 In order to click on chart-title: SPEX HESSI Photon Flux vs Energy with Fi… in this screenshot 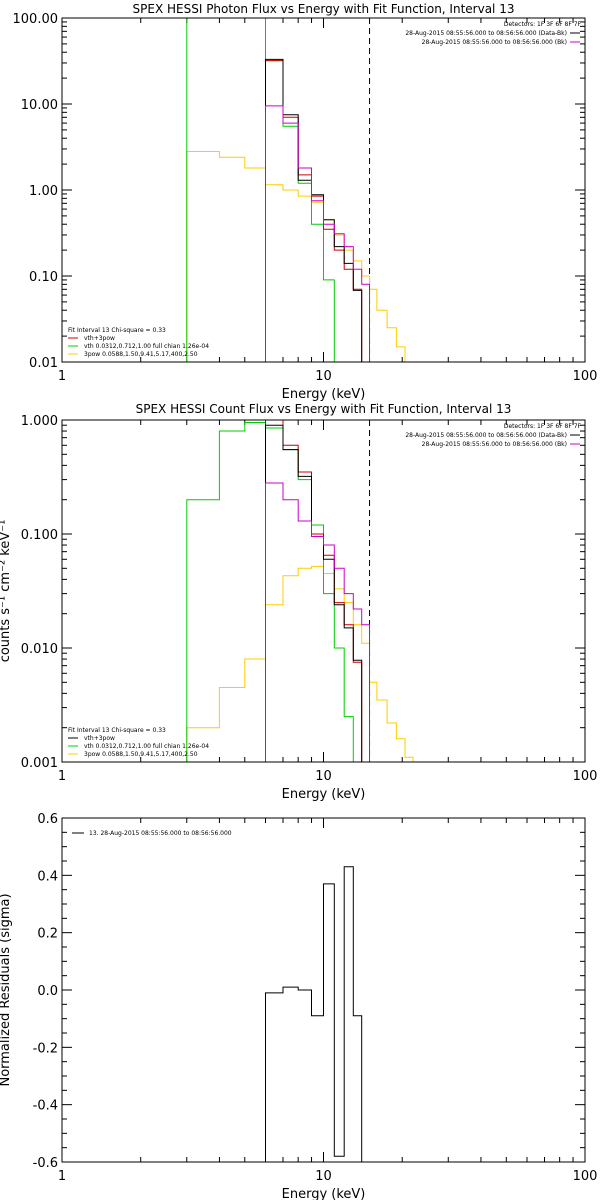, I will do `click(324, 9)`.